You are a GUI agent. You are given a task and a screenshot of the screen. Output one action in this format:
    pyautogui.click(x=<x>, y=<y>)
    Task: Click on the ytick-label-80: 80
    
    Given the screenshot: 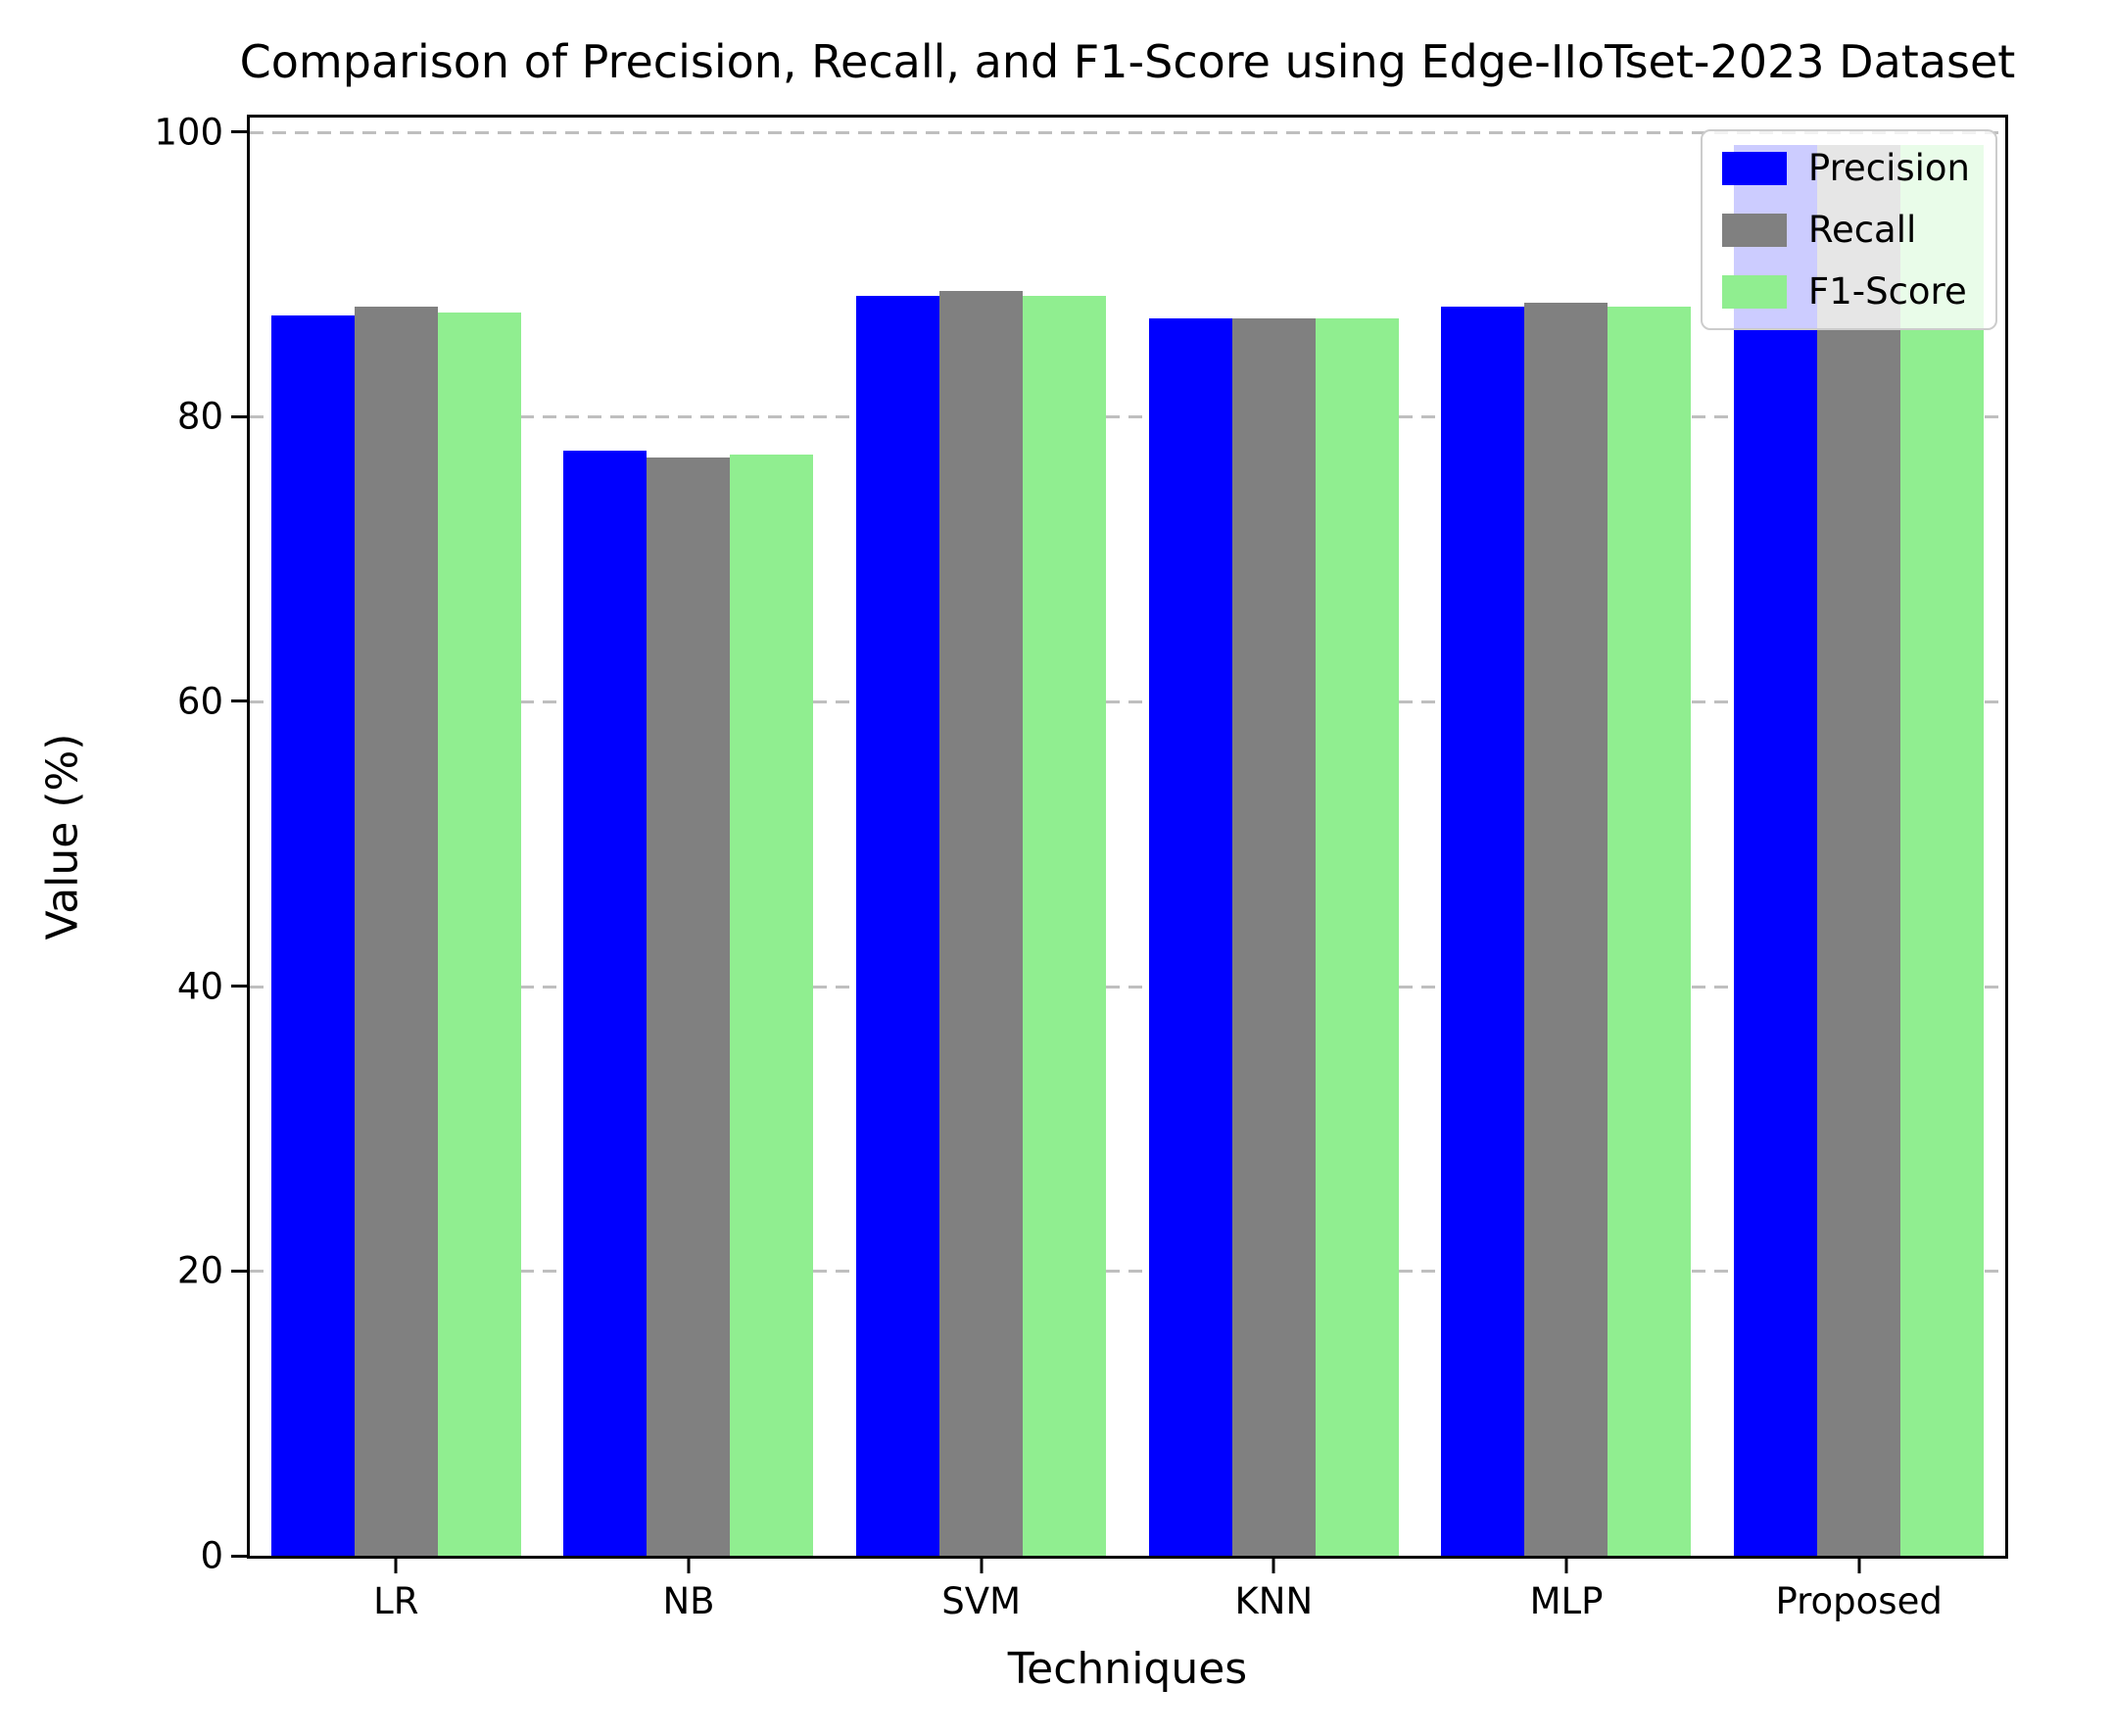 What is the action you would take?
    pyautogui.click(x=199, y=417)
    